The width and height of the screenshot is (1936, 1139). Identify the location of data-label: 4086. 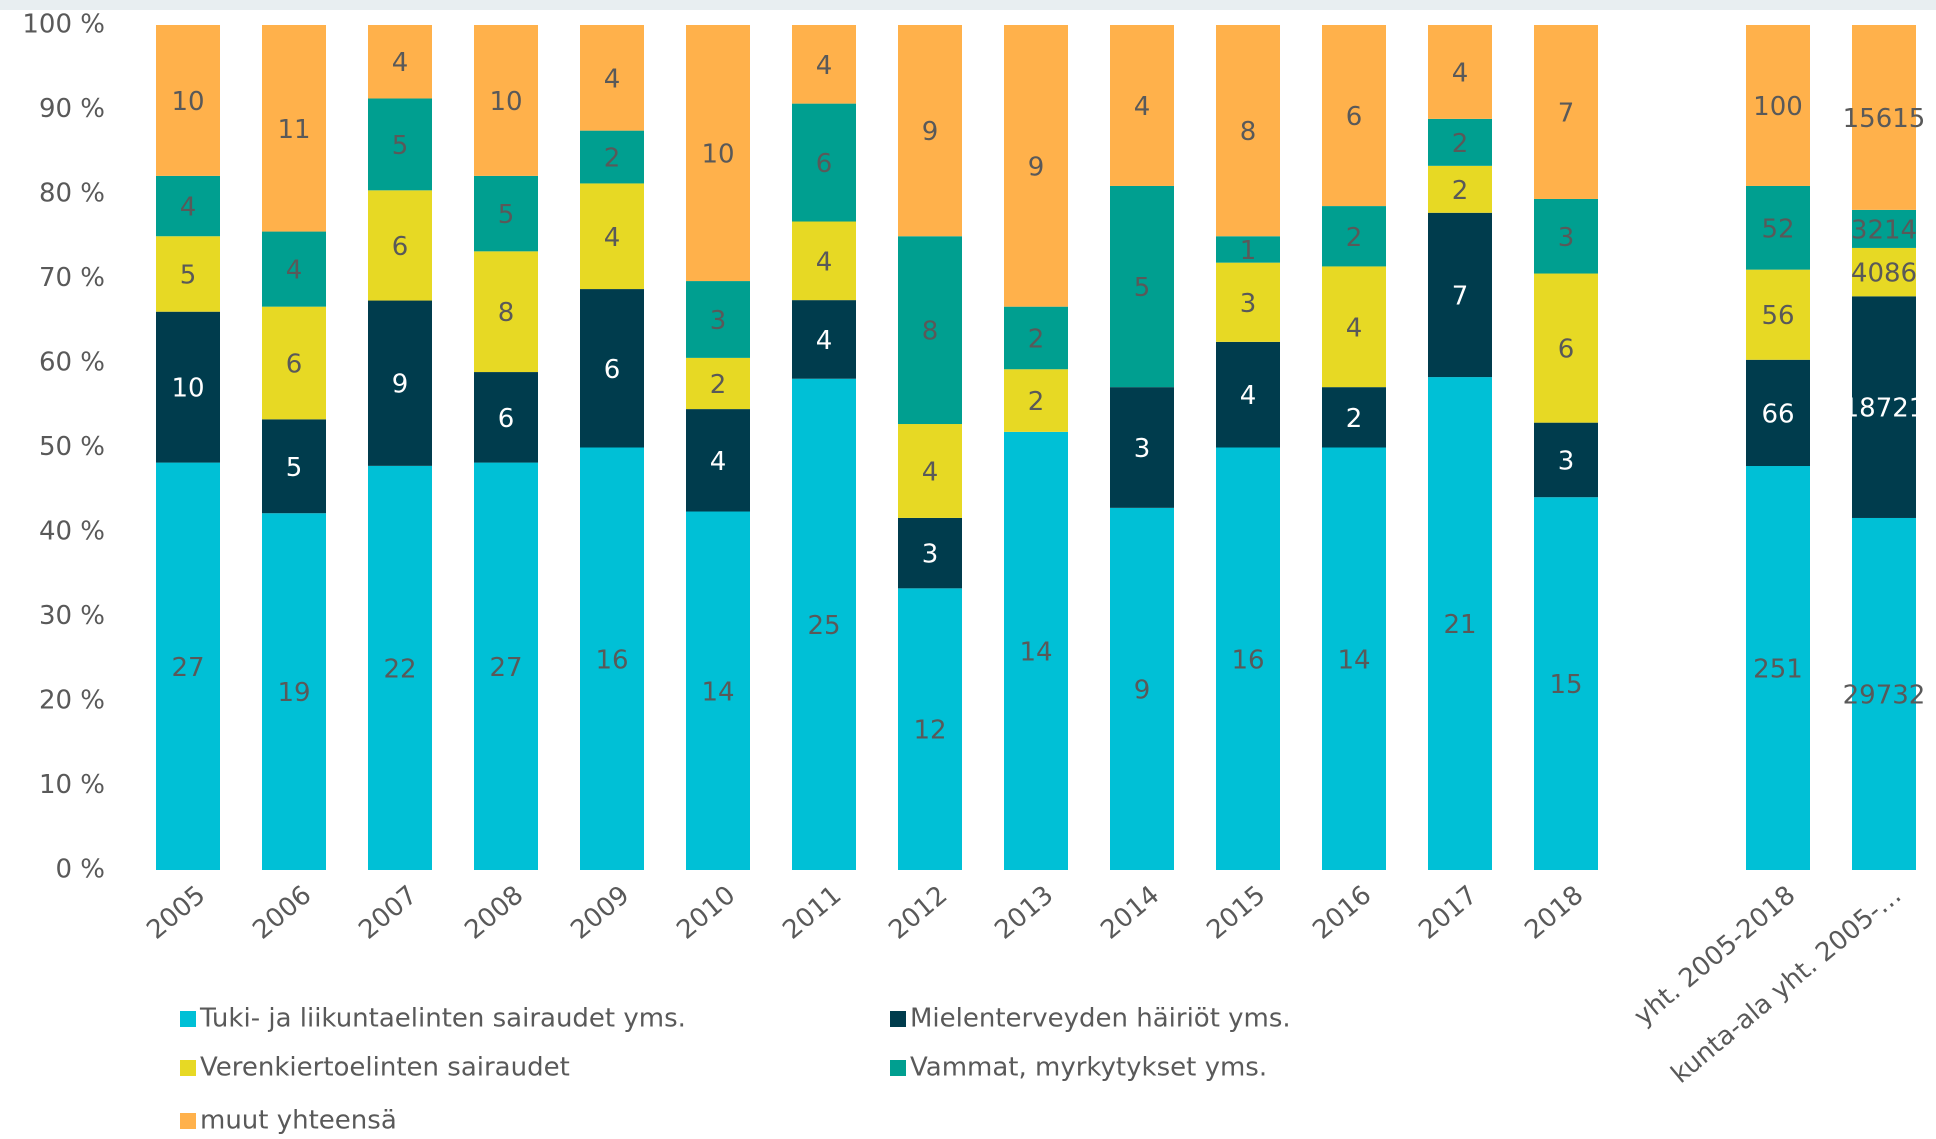
(1884, 274).